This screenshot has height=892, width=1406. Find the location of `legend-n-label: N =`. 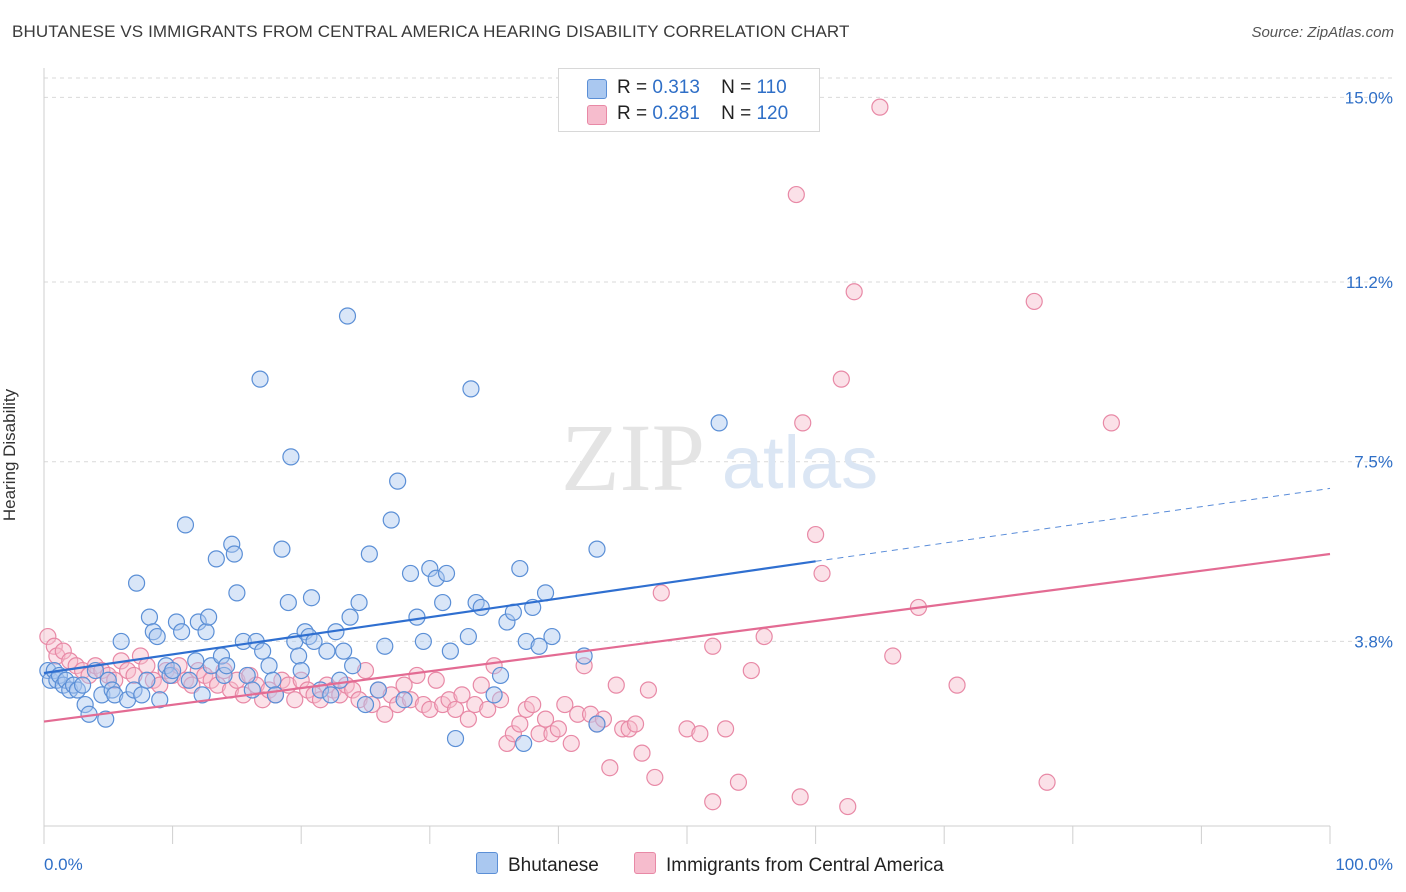

legend-n-label: N = is located at coordinates (736, 87).